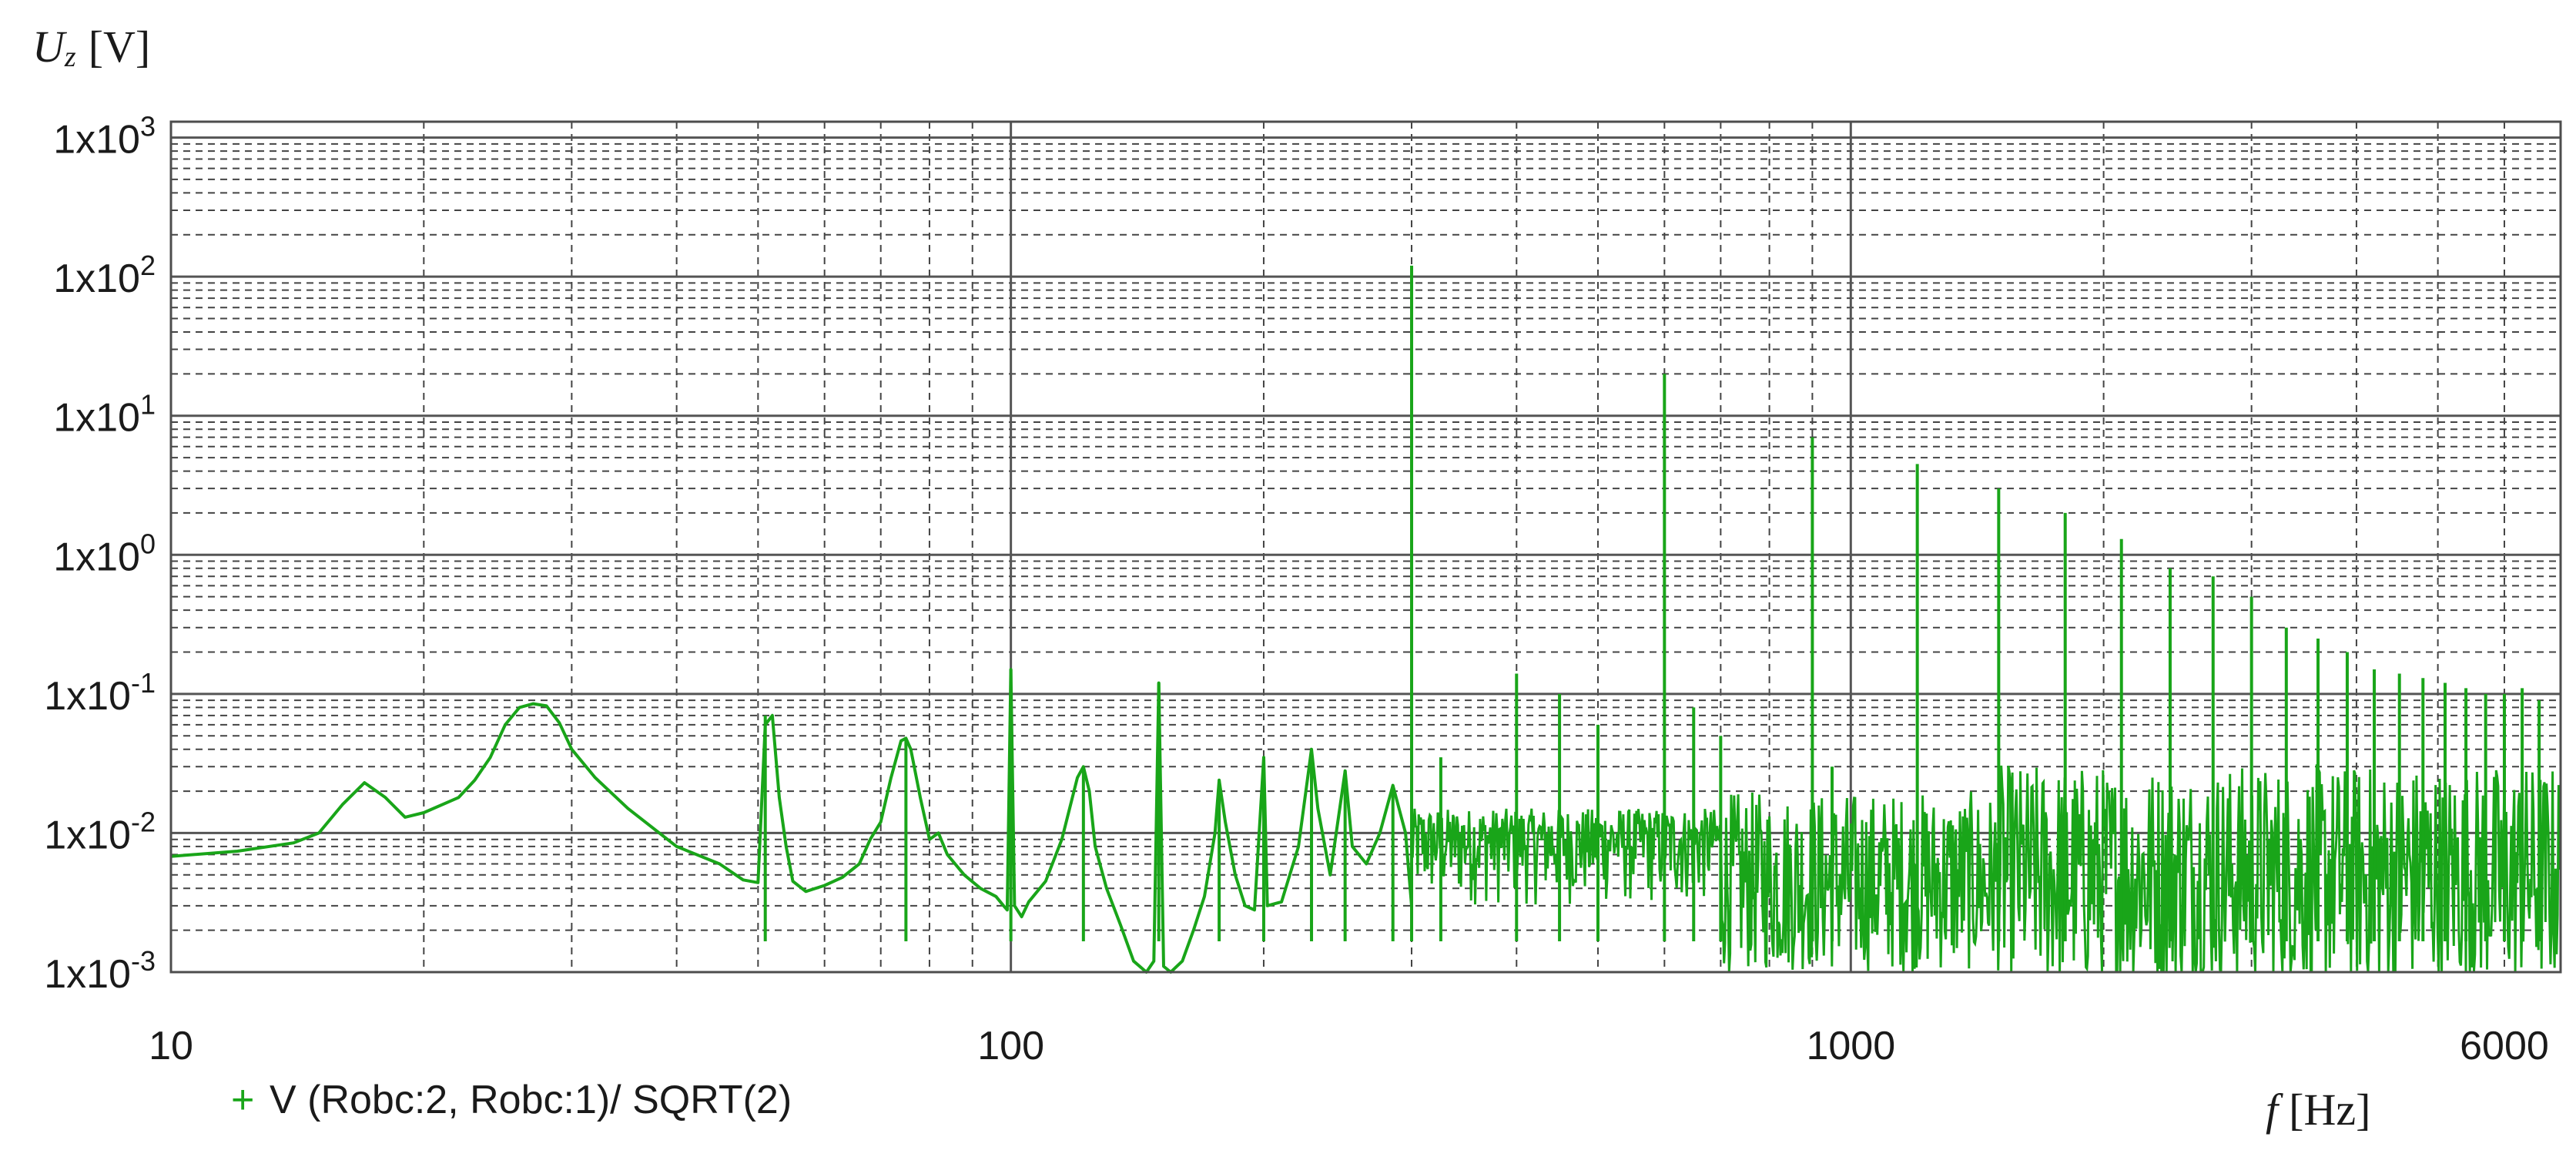  Describe the element at coordinates (104, 415) in the screenshot. I see `y-tick-label: 1x10¹` at that location.